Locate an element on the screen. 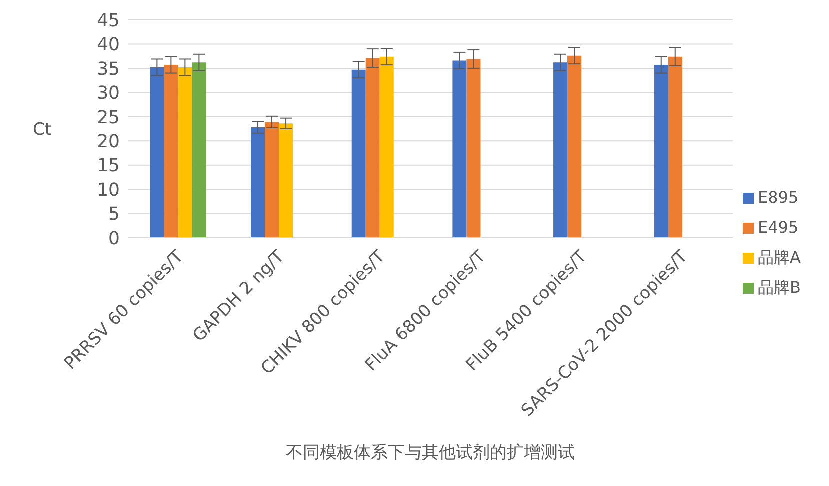 The height and width of the screenshot is (486, 829). y-tick-label: 15 is located at coordinates (108, 166).